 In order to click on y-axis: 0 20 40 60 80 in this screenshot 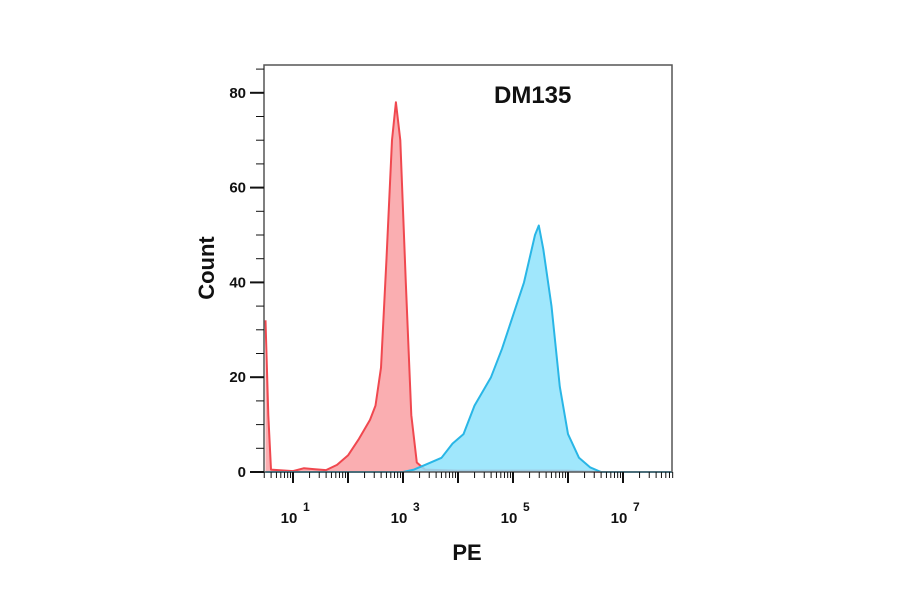, I will do `click(246, 274)`.